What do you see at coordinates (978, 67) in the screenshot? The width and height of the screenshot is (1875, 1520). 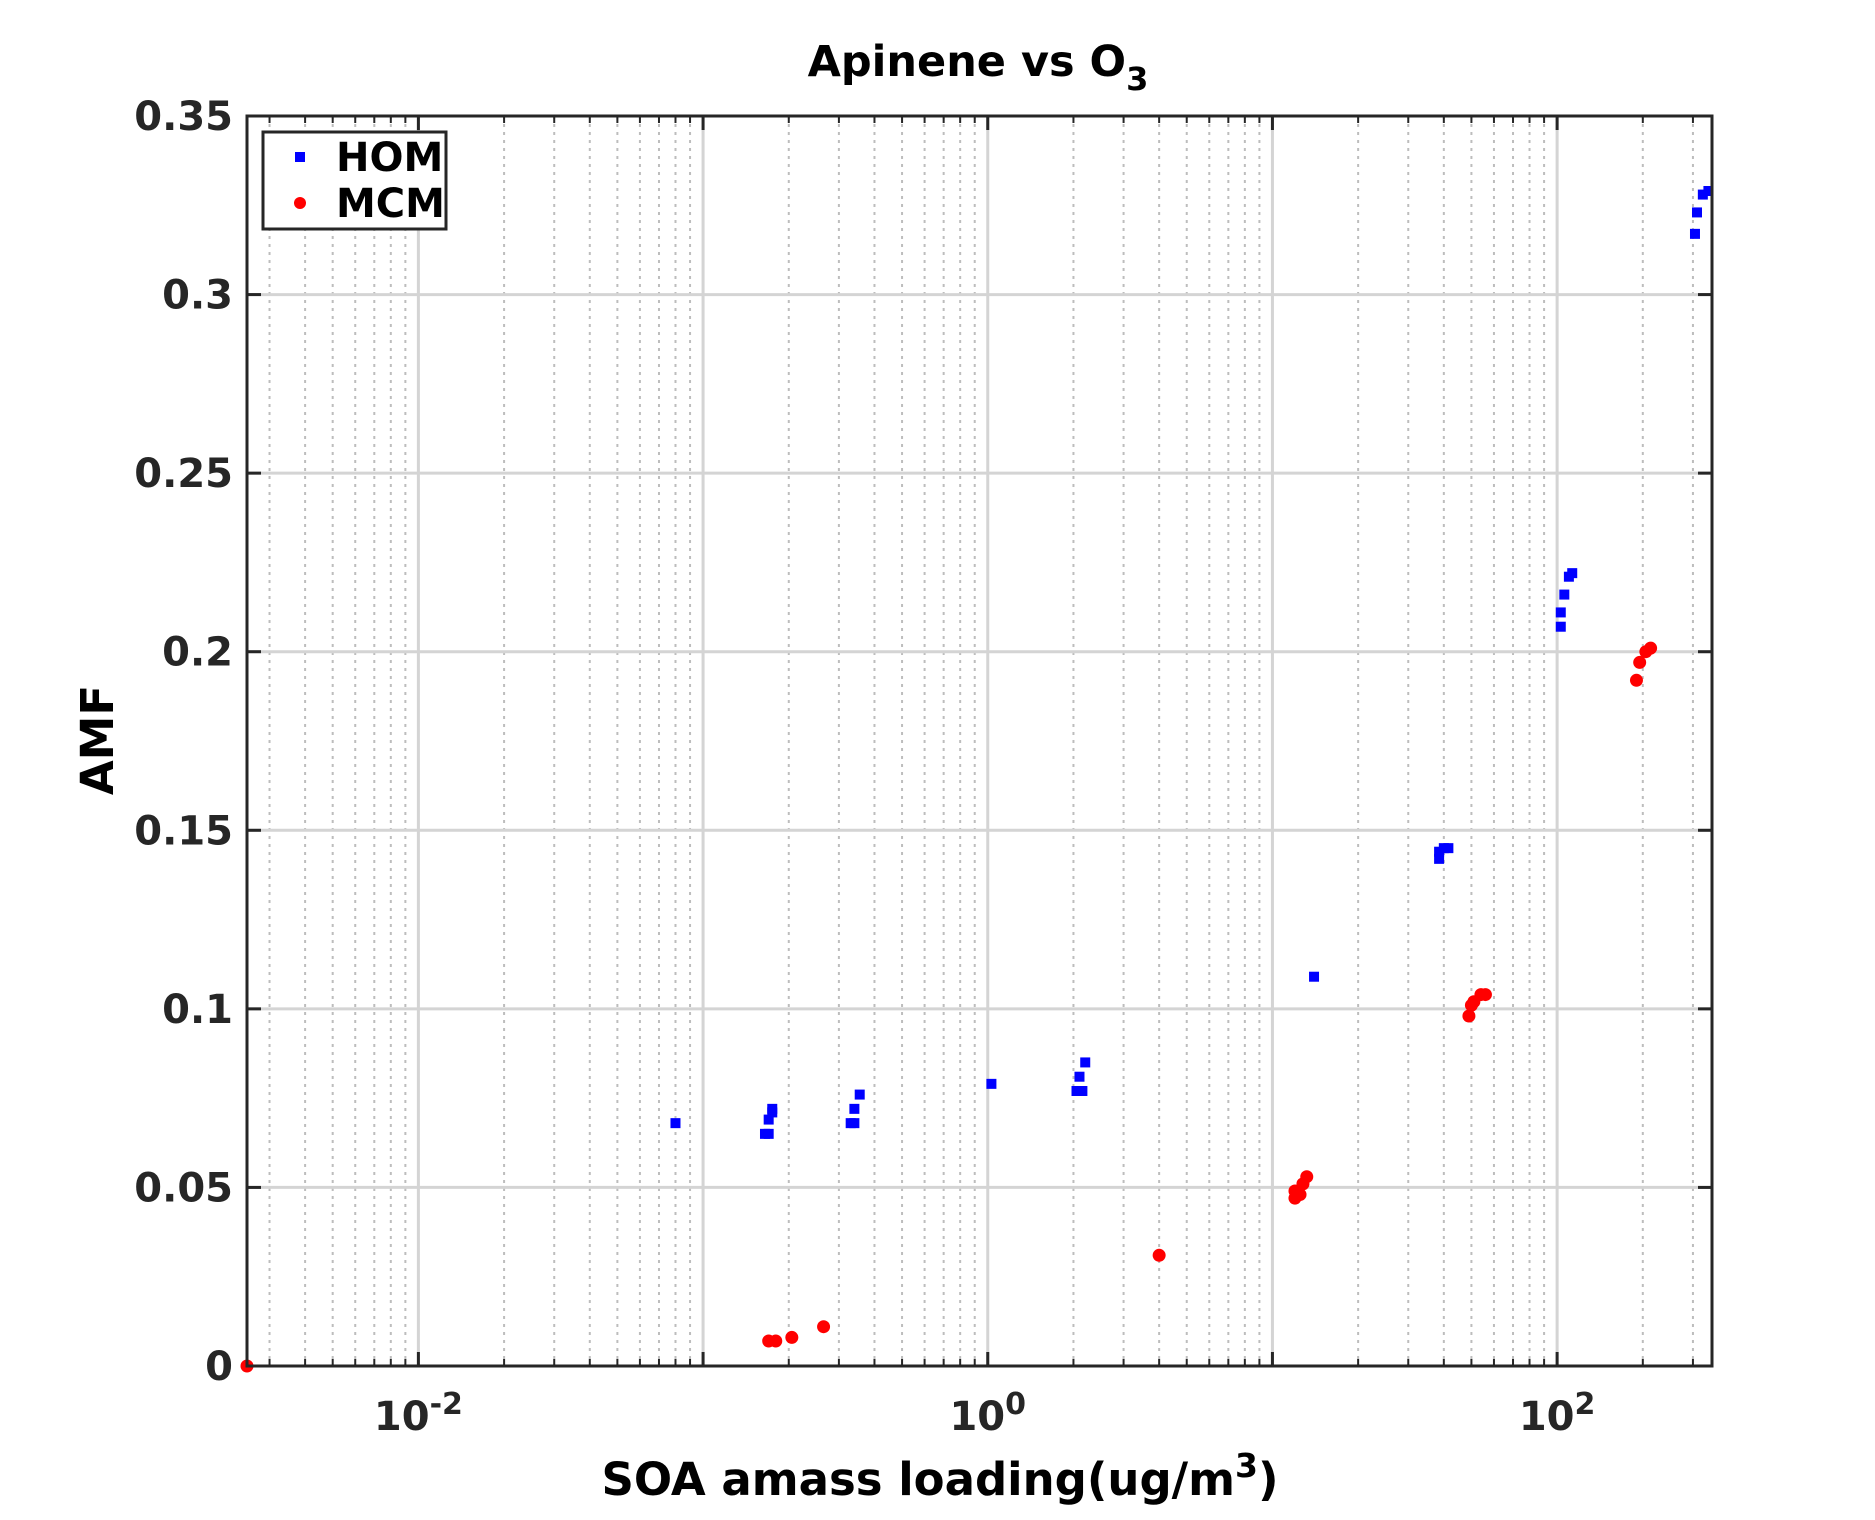 I see `chart-title: Apinene vs O3` at bounding box center [978, 67].